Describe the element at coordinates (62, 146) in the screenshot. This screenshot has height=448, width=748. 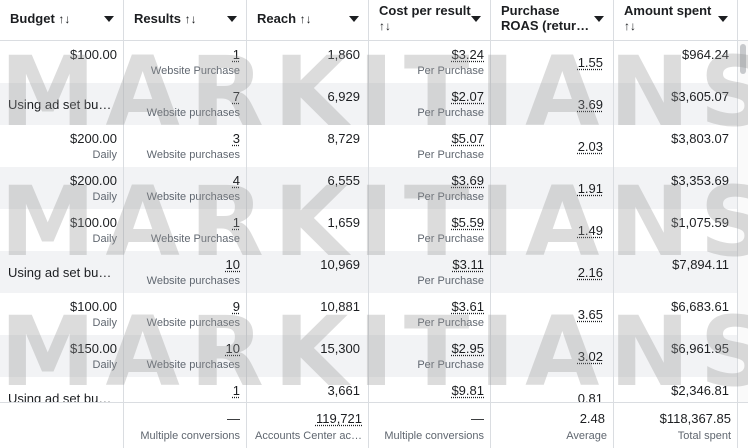
I see `budget-cell: $200.00 Daily` at that location.